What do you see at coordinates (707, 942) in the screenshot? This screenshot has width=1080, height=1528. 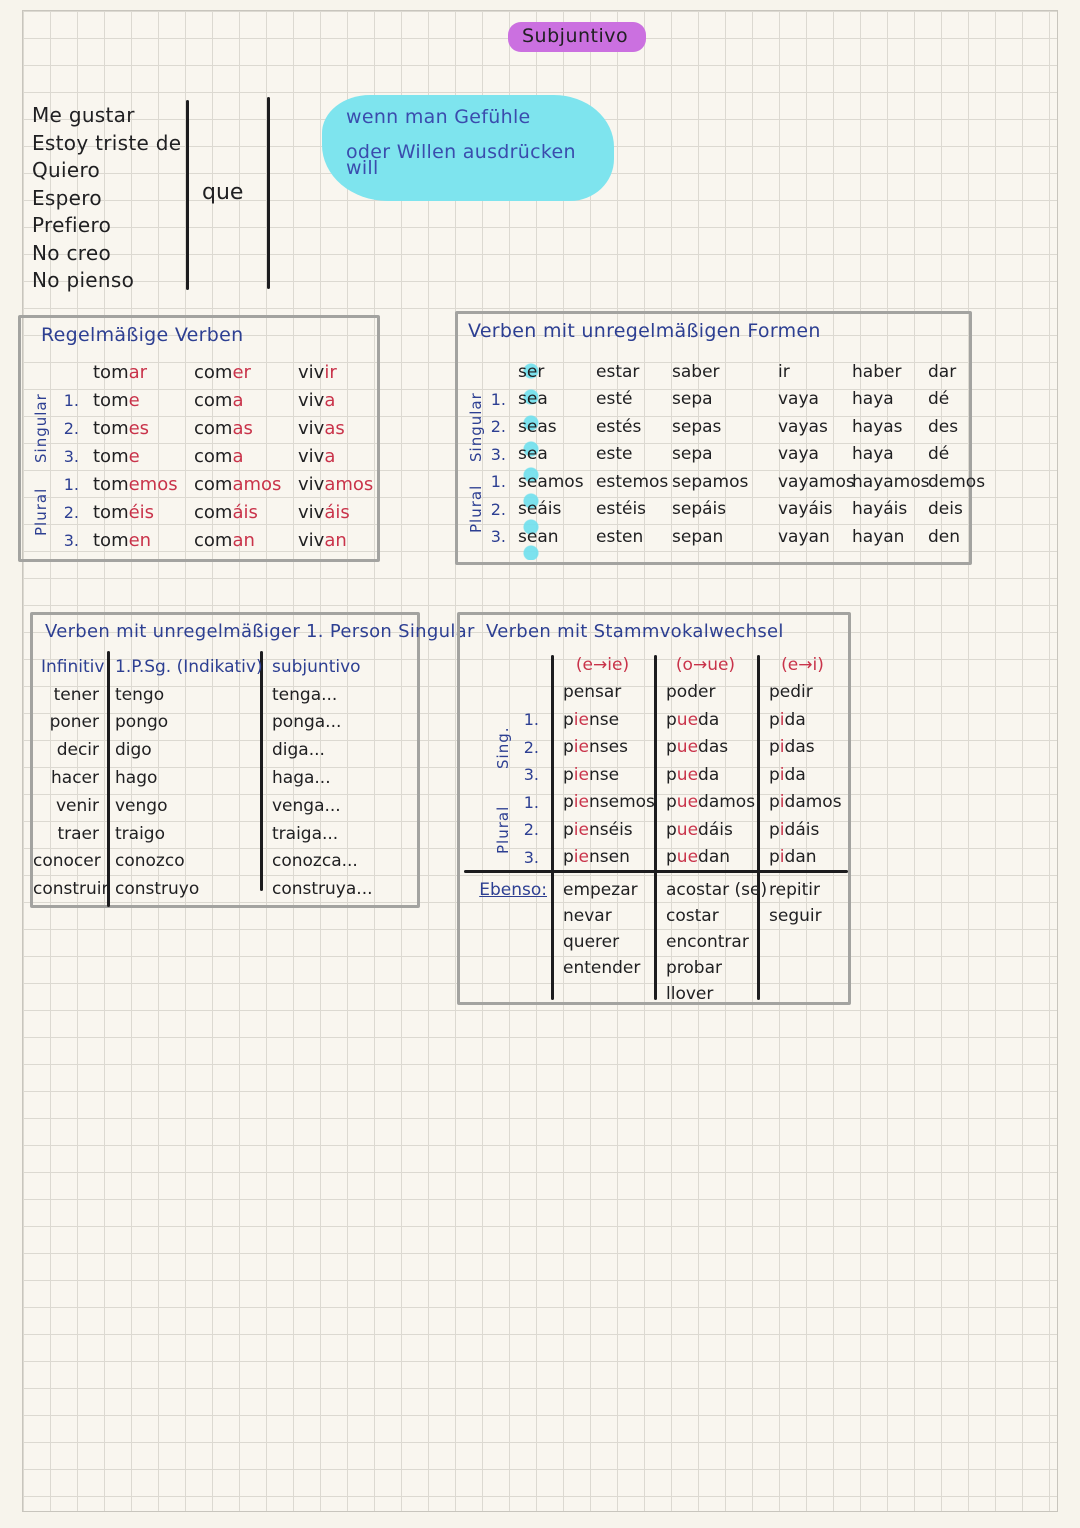 I see `ebenso-verb: encontrar` at bounding box center [707, 942].